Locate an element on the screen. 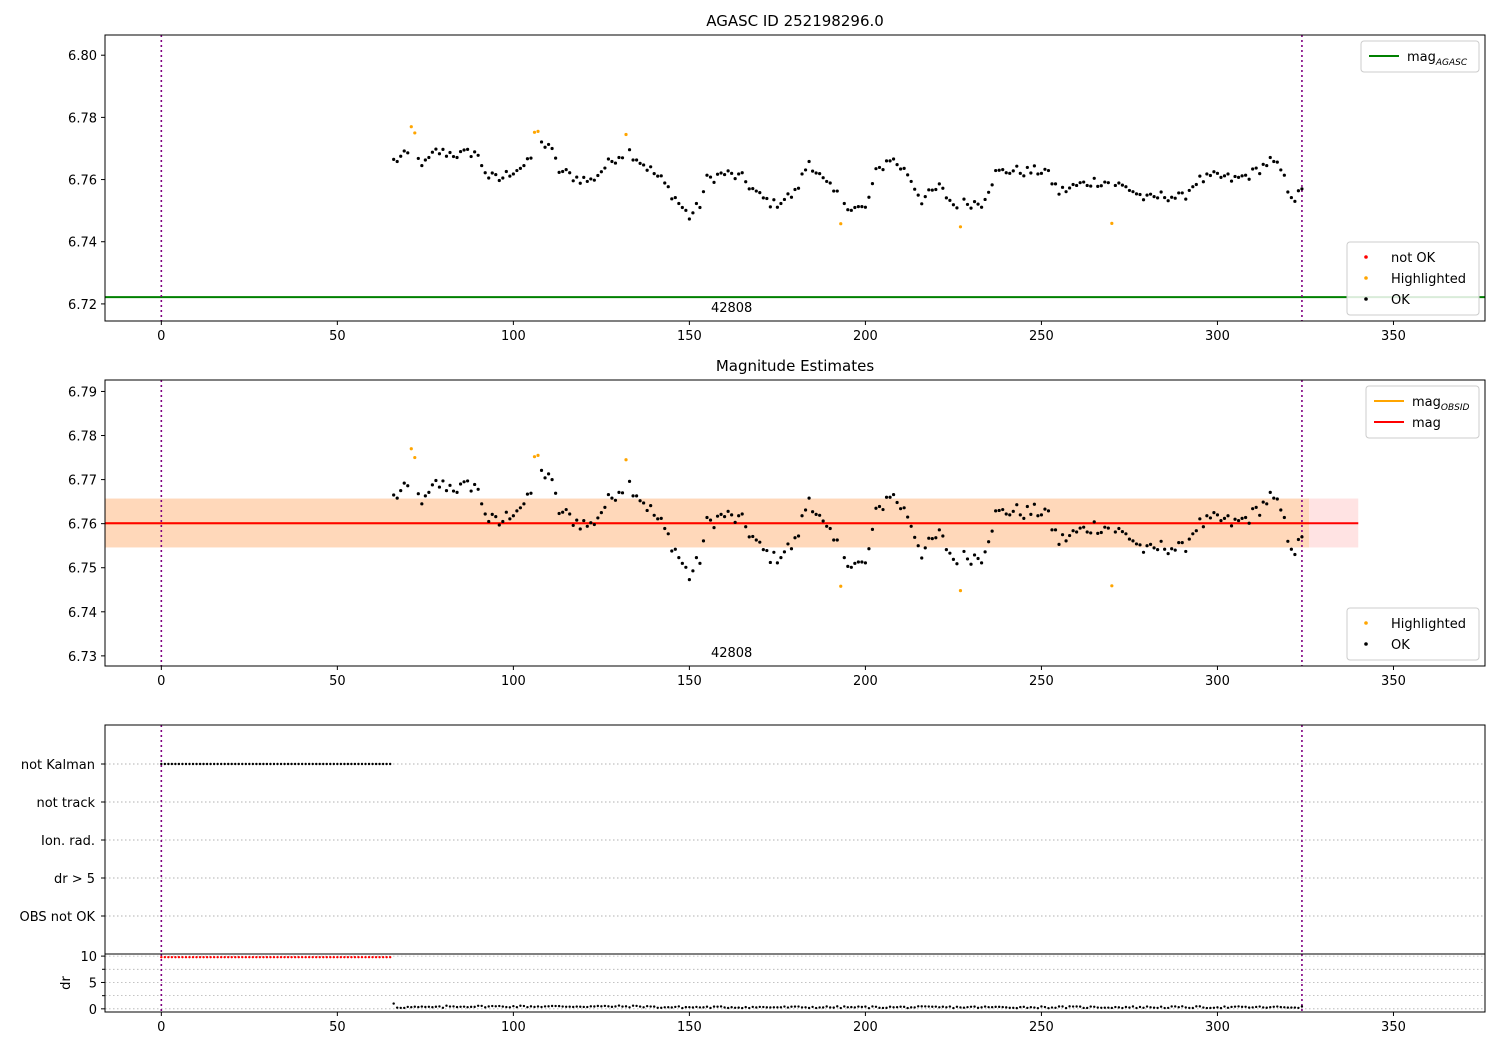 This screenshot has width=1500, height=1050. x-tick-label: 250 is located at coordinates (1041, 336).